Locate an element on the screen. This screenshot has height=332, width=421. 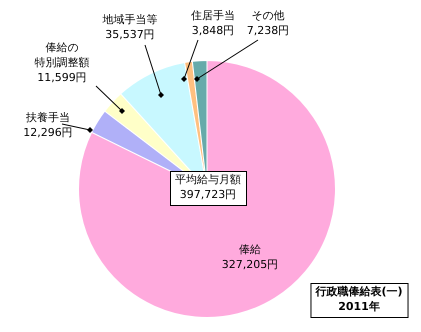
data-label: 11,599円 is located at coordinates (62, 77).